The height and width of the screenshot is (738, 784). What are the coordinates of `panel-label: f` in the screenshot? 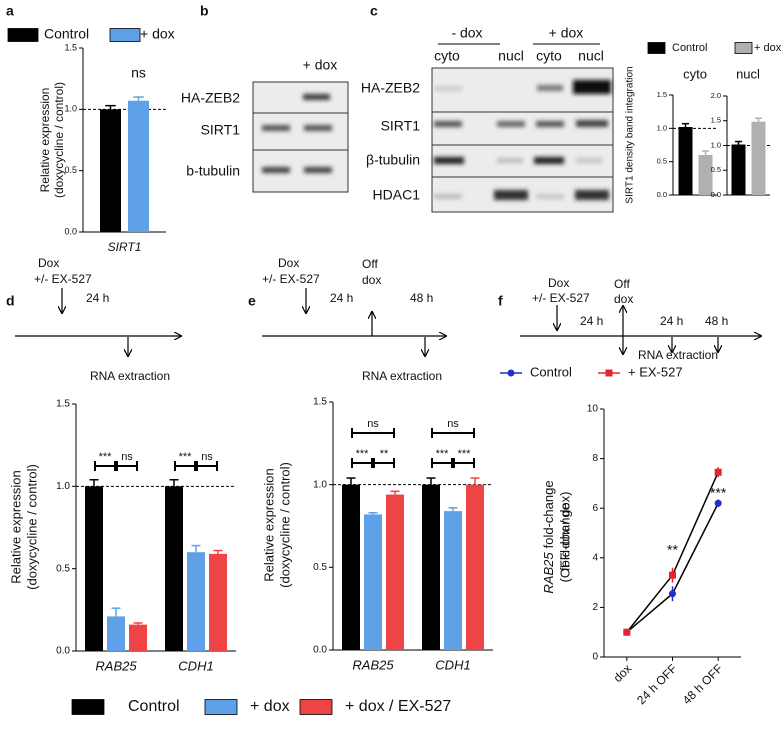 It's located at (500, 301).